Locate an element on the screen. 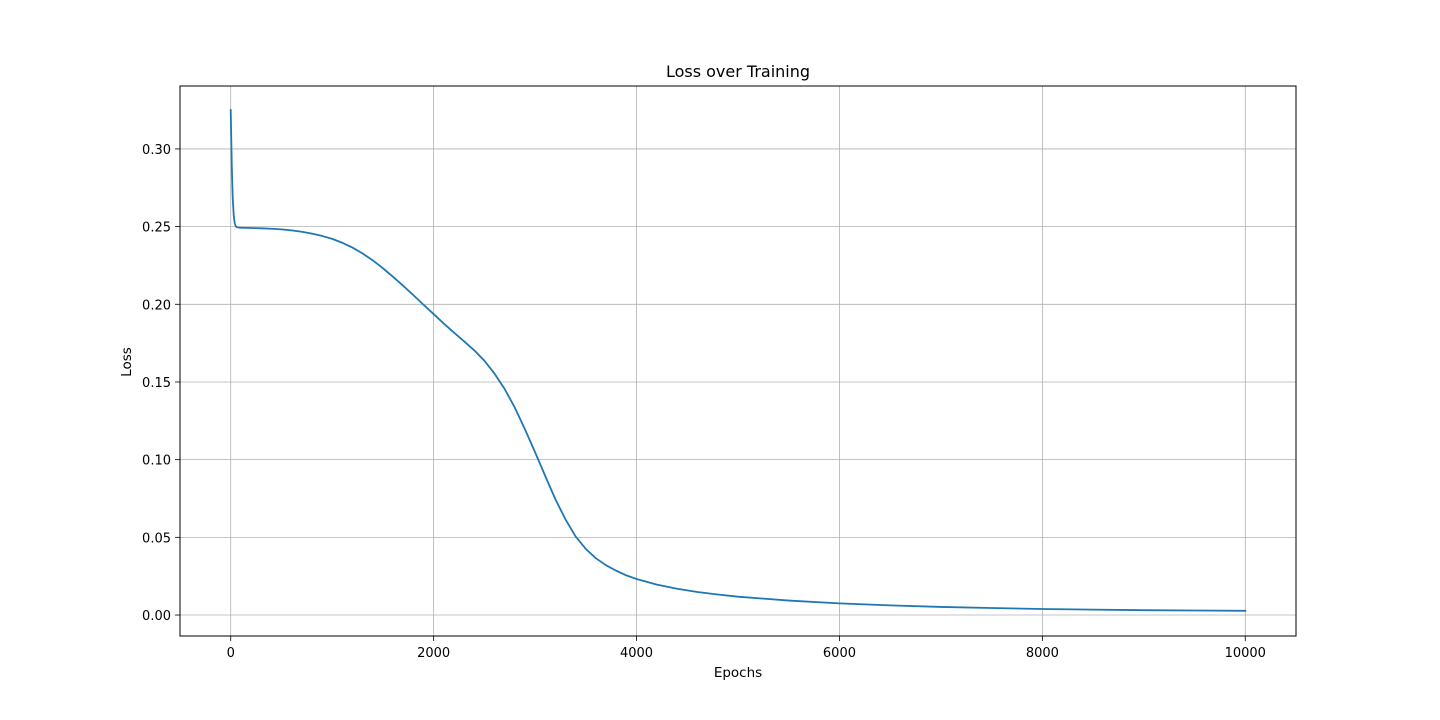 This screenshot has height=720, width=1440. y-axis-label: Loss is located at coordinates (127, 362).